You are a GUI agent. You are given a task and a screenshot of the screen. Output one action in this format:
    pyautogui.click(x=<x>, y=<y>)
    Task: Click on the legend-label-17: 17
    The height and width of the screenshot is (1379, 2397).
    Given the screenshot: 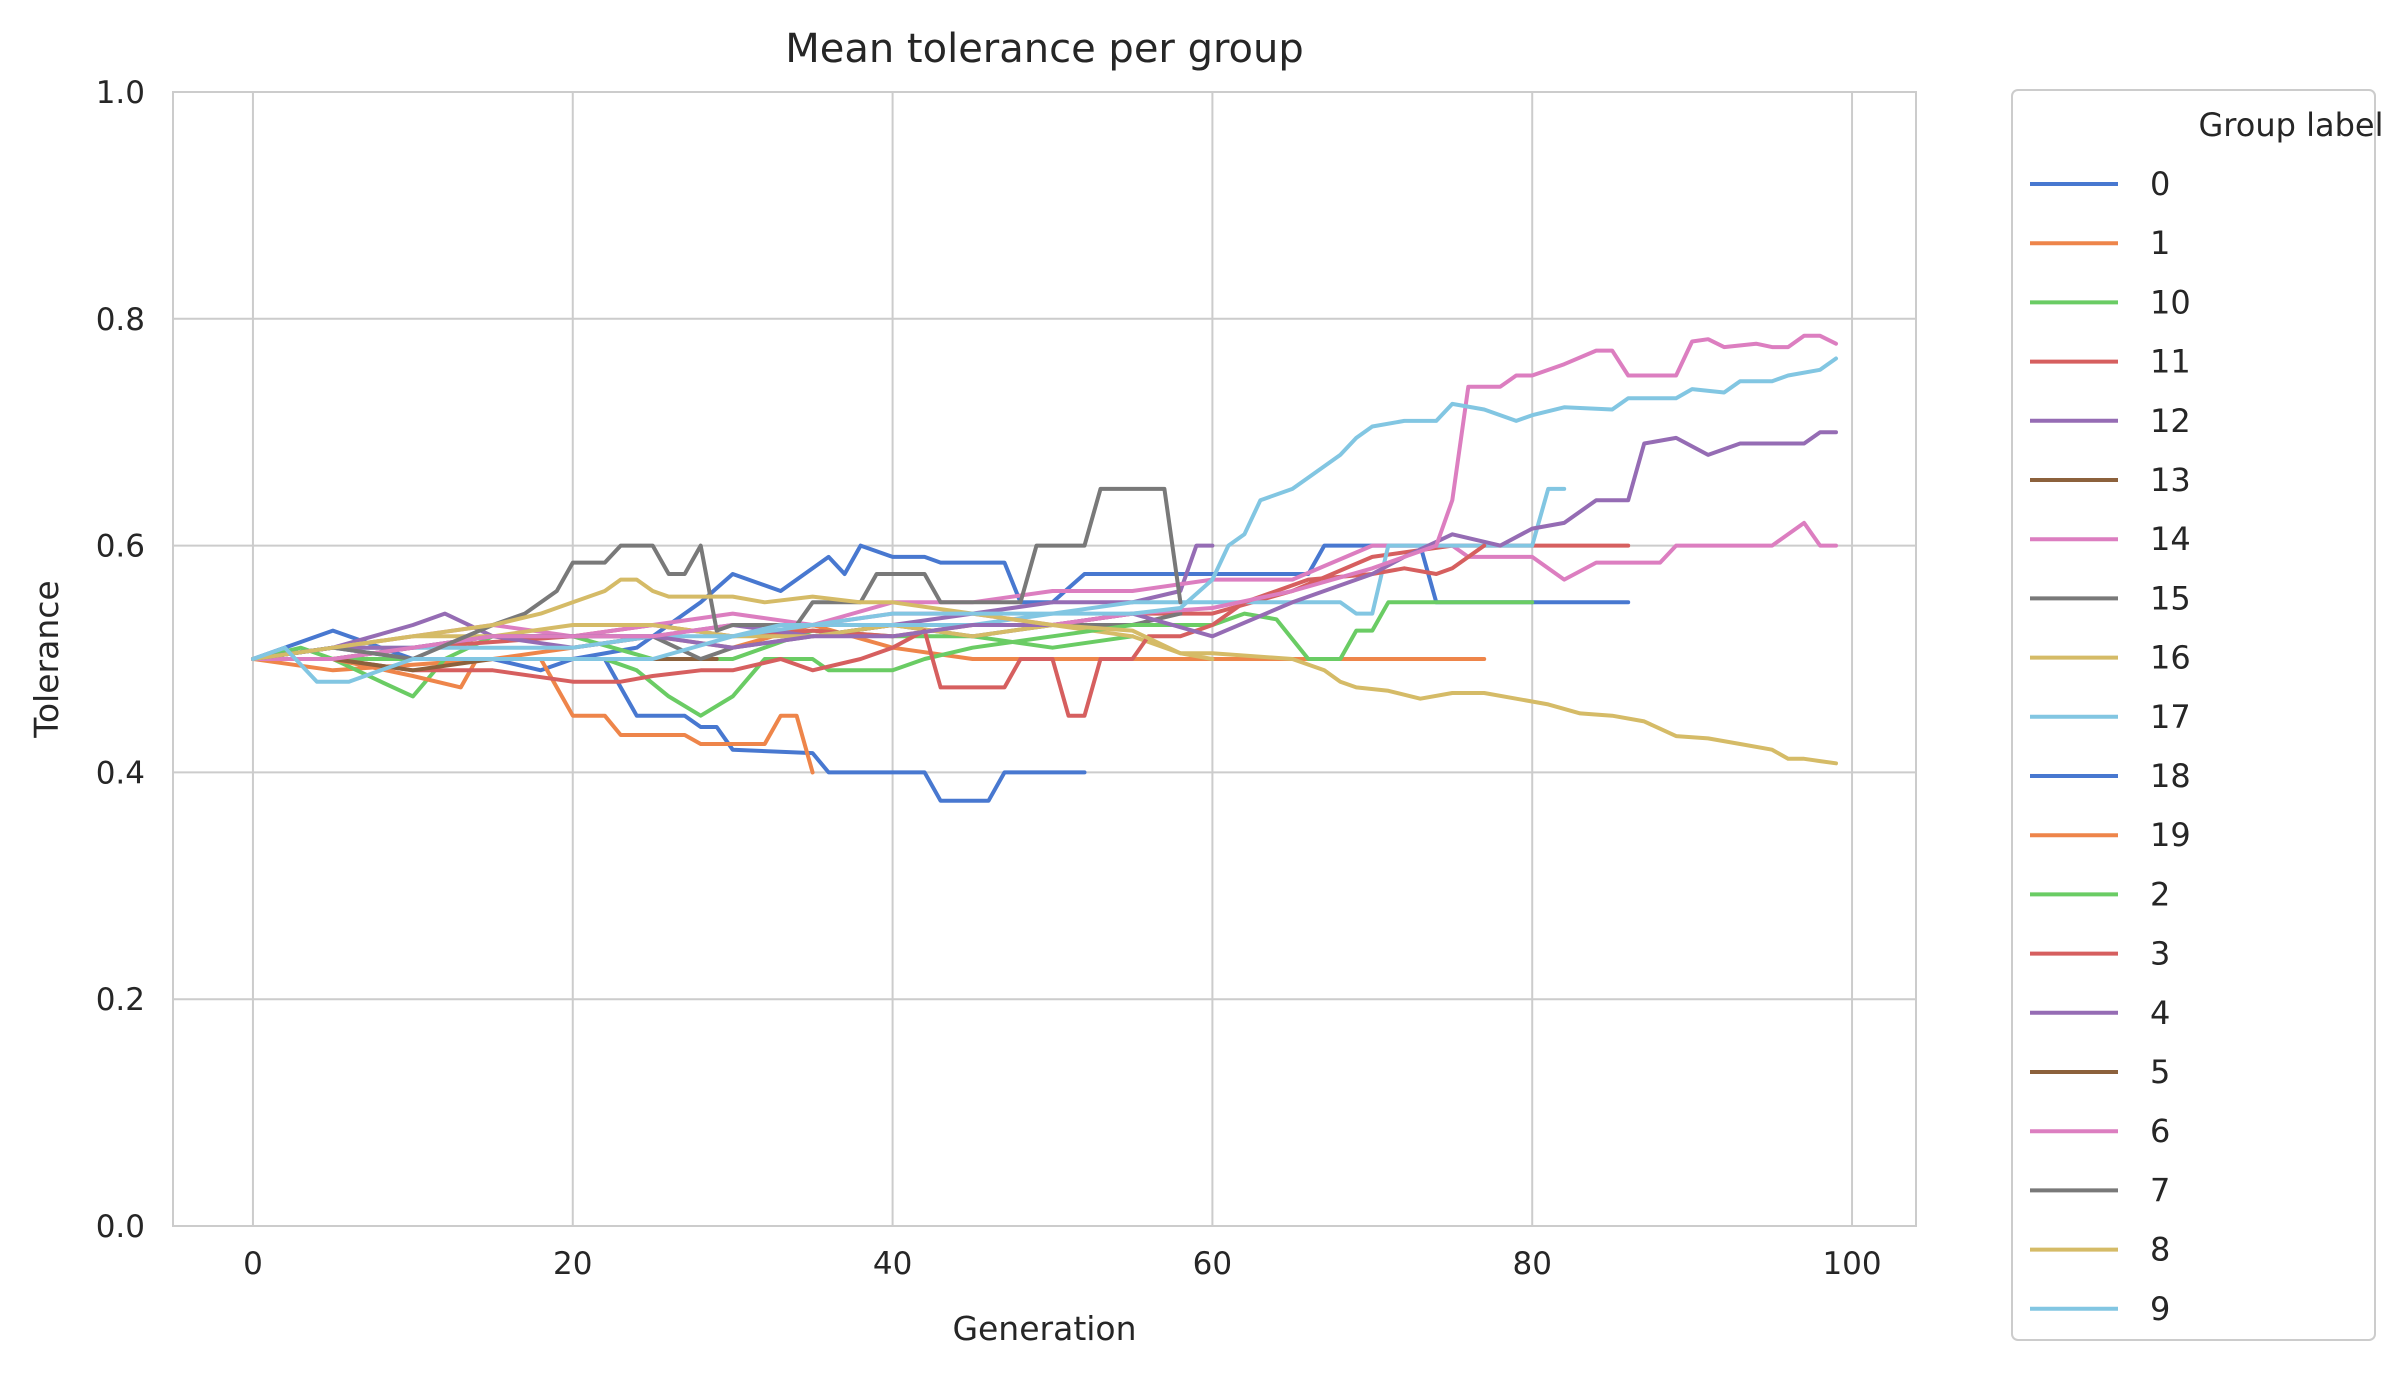 What is the action you would take?
    pyautogui.click(x=2170, y=717)
    